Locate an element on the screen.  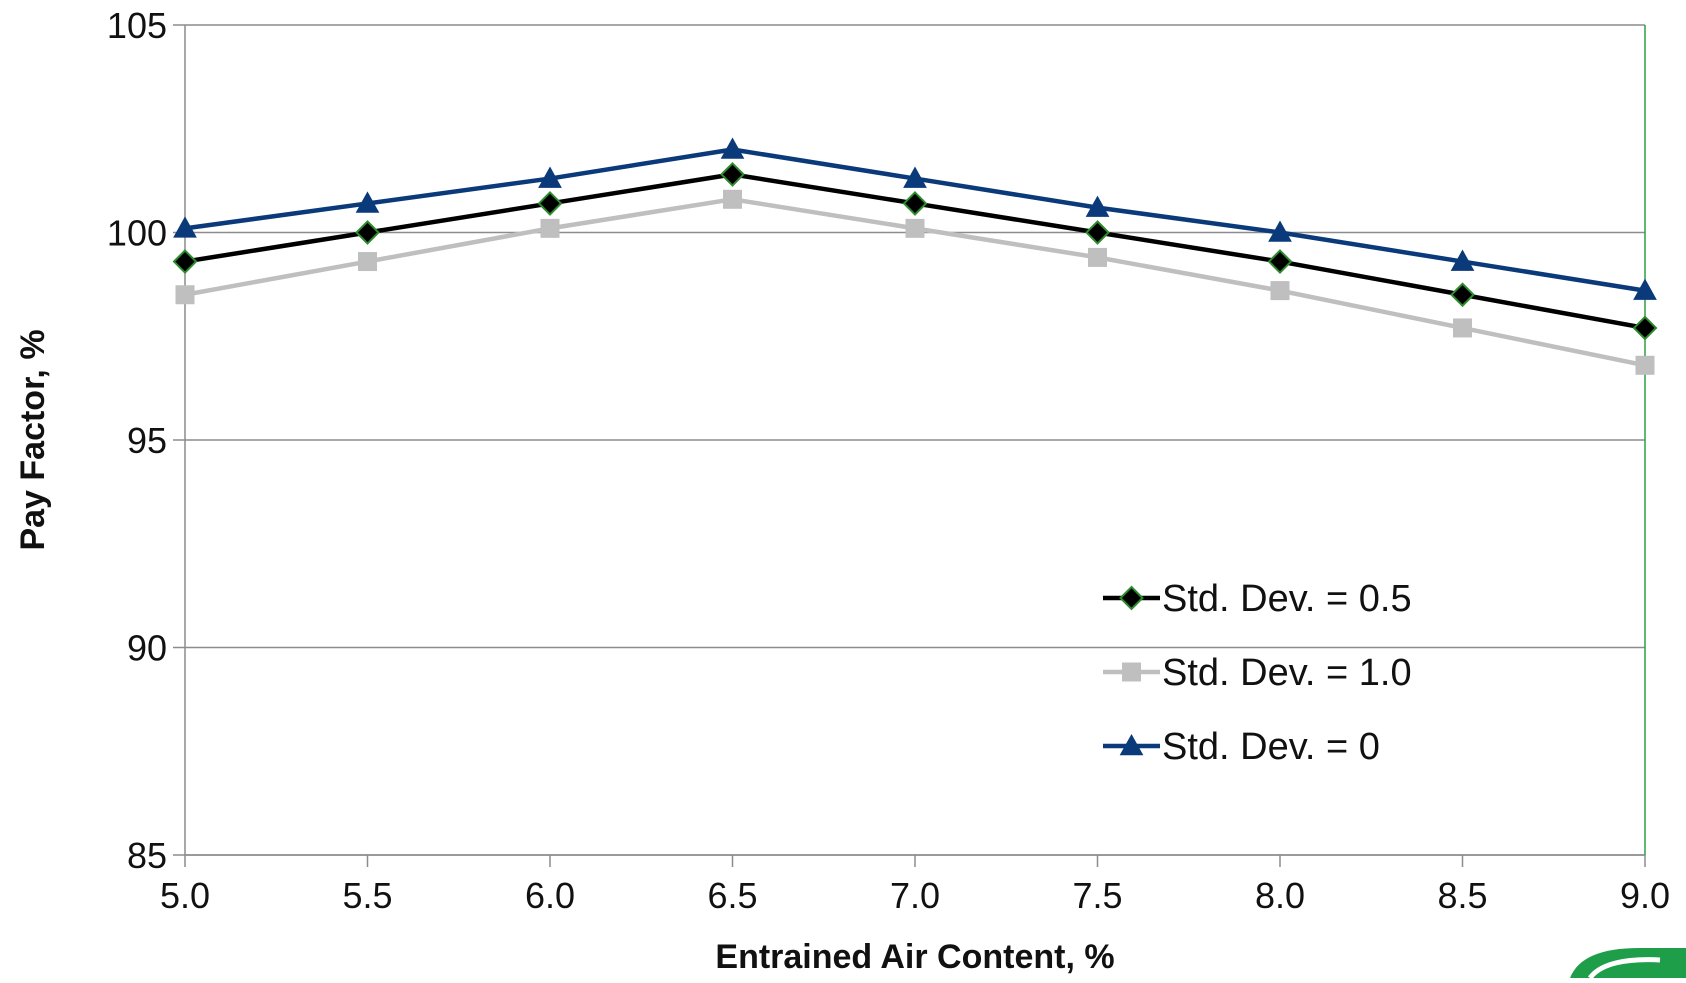
y-tick-label: 105 is located at coordinates (137, 25).